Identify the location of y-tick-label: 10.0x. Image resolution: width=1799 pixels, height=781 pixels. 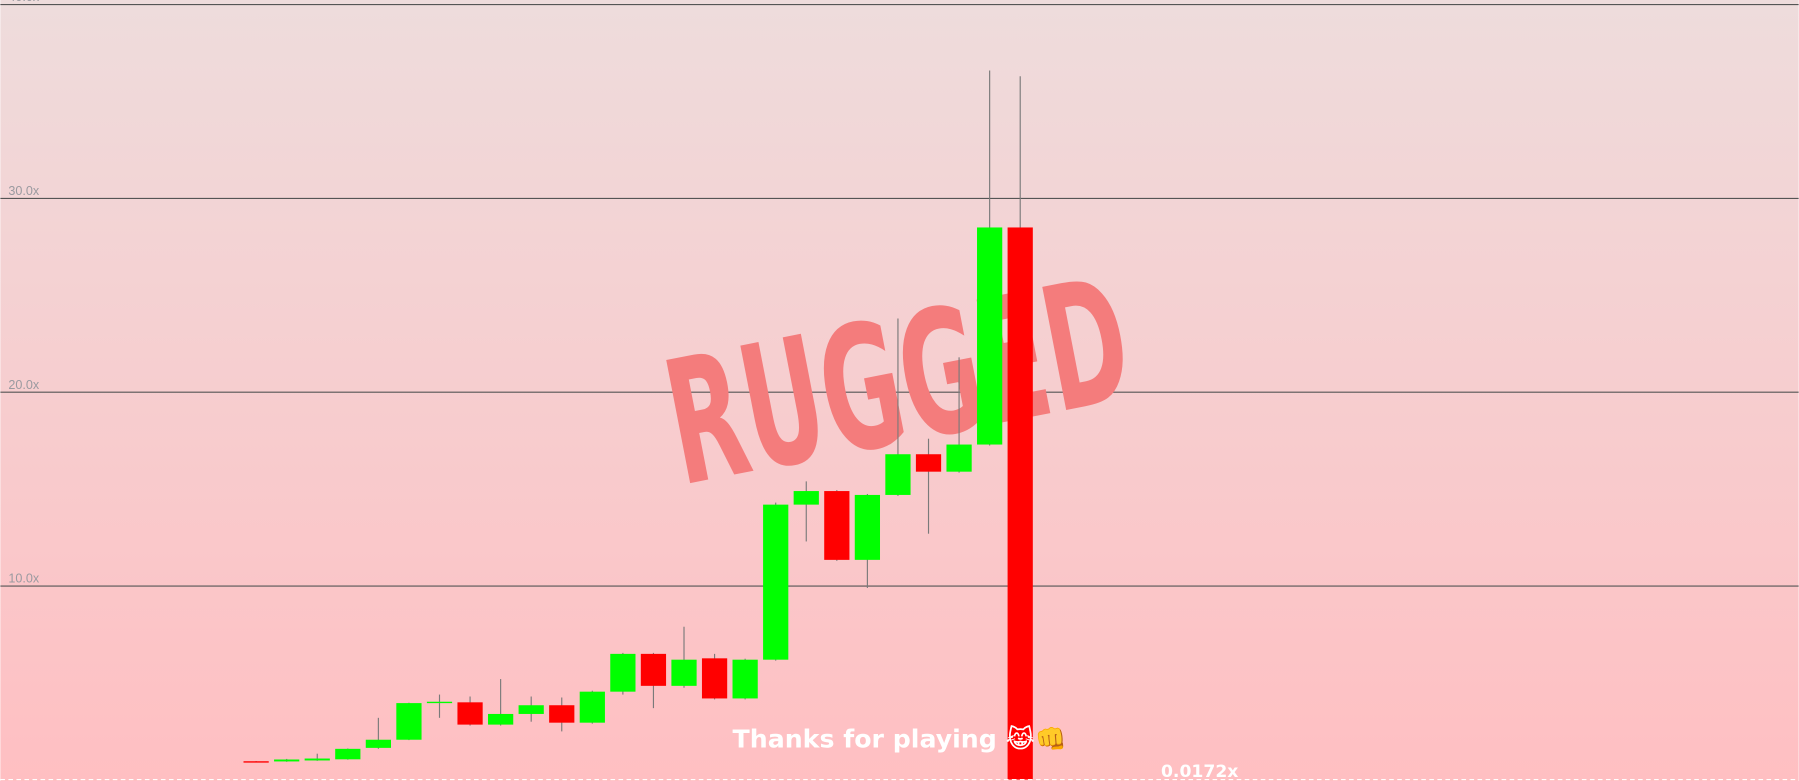
(24, 579).